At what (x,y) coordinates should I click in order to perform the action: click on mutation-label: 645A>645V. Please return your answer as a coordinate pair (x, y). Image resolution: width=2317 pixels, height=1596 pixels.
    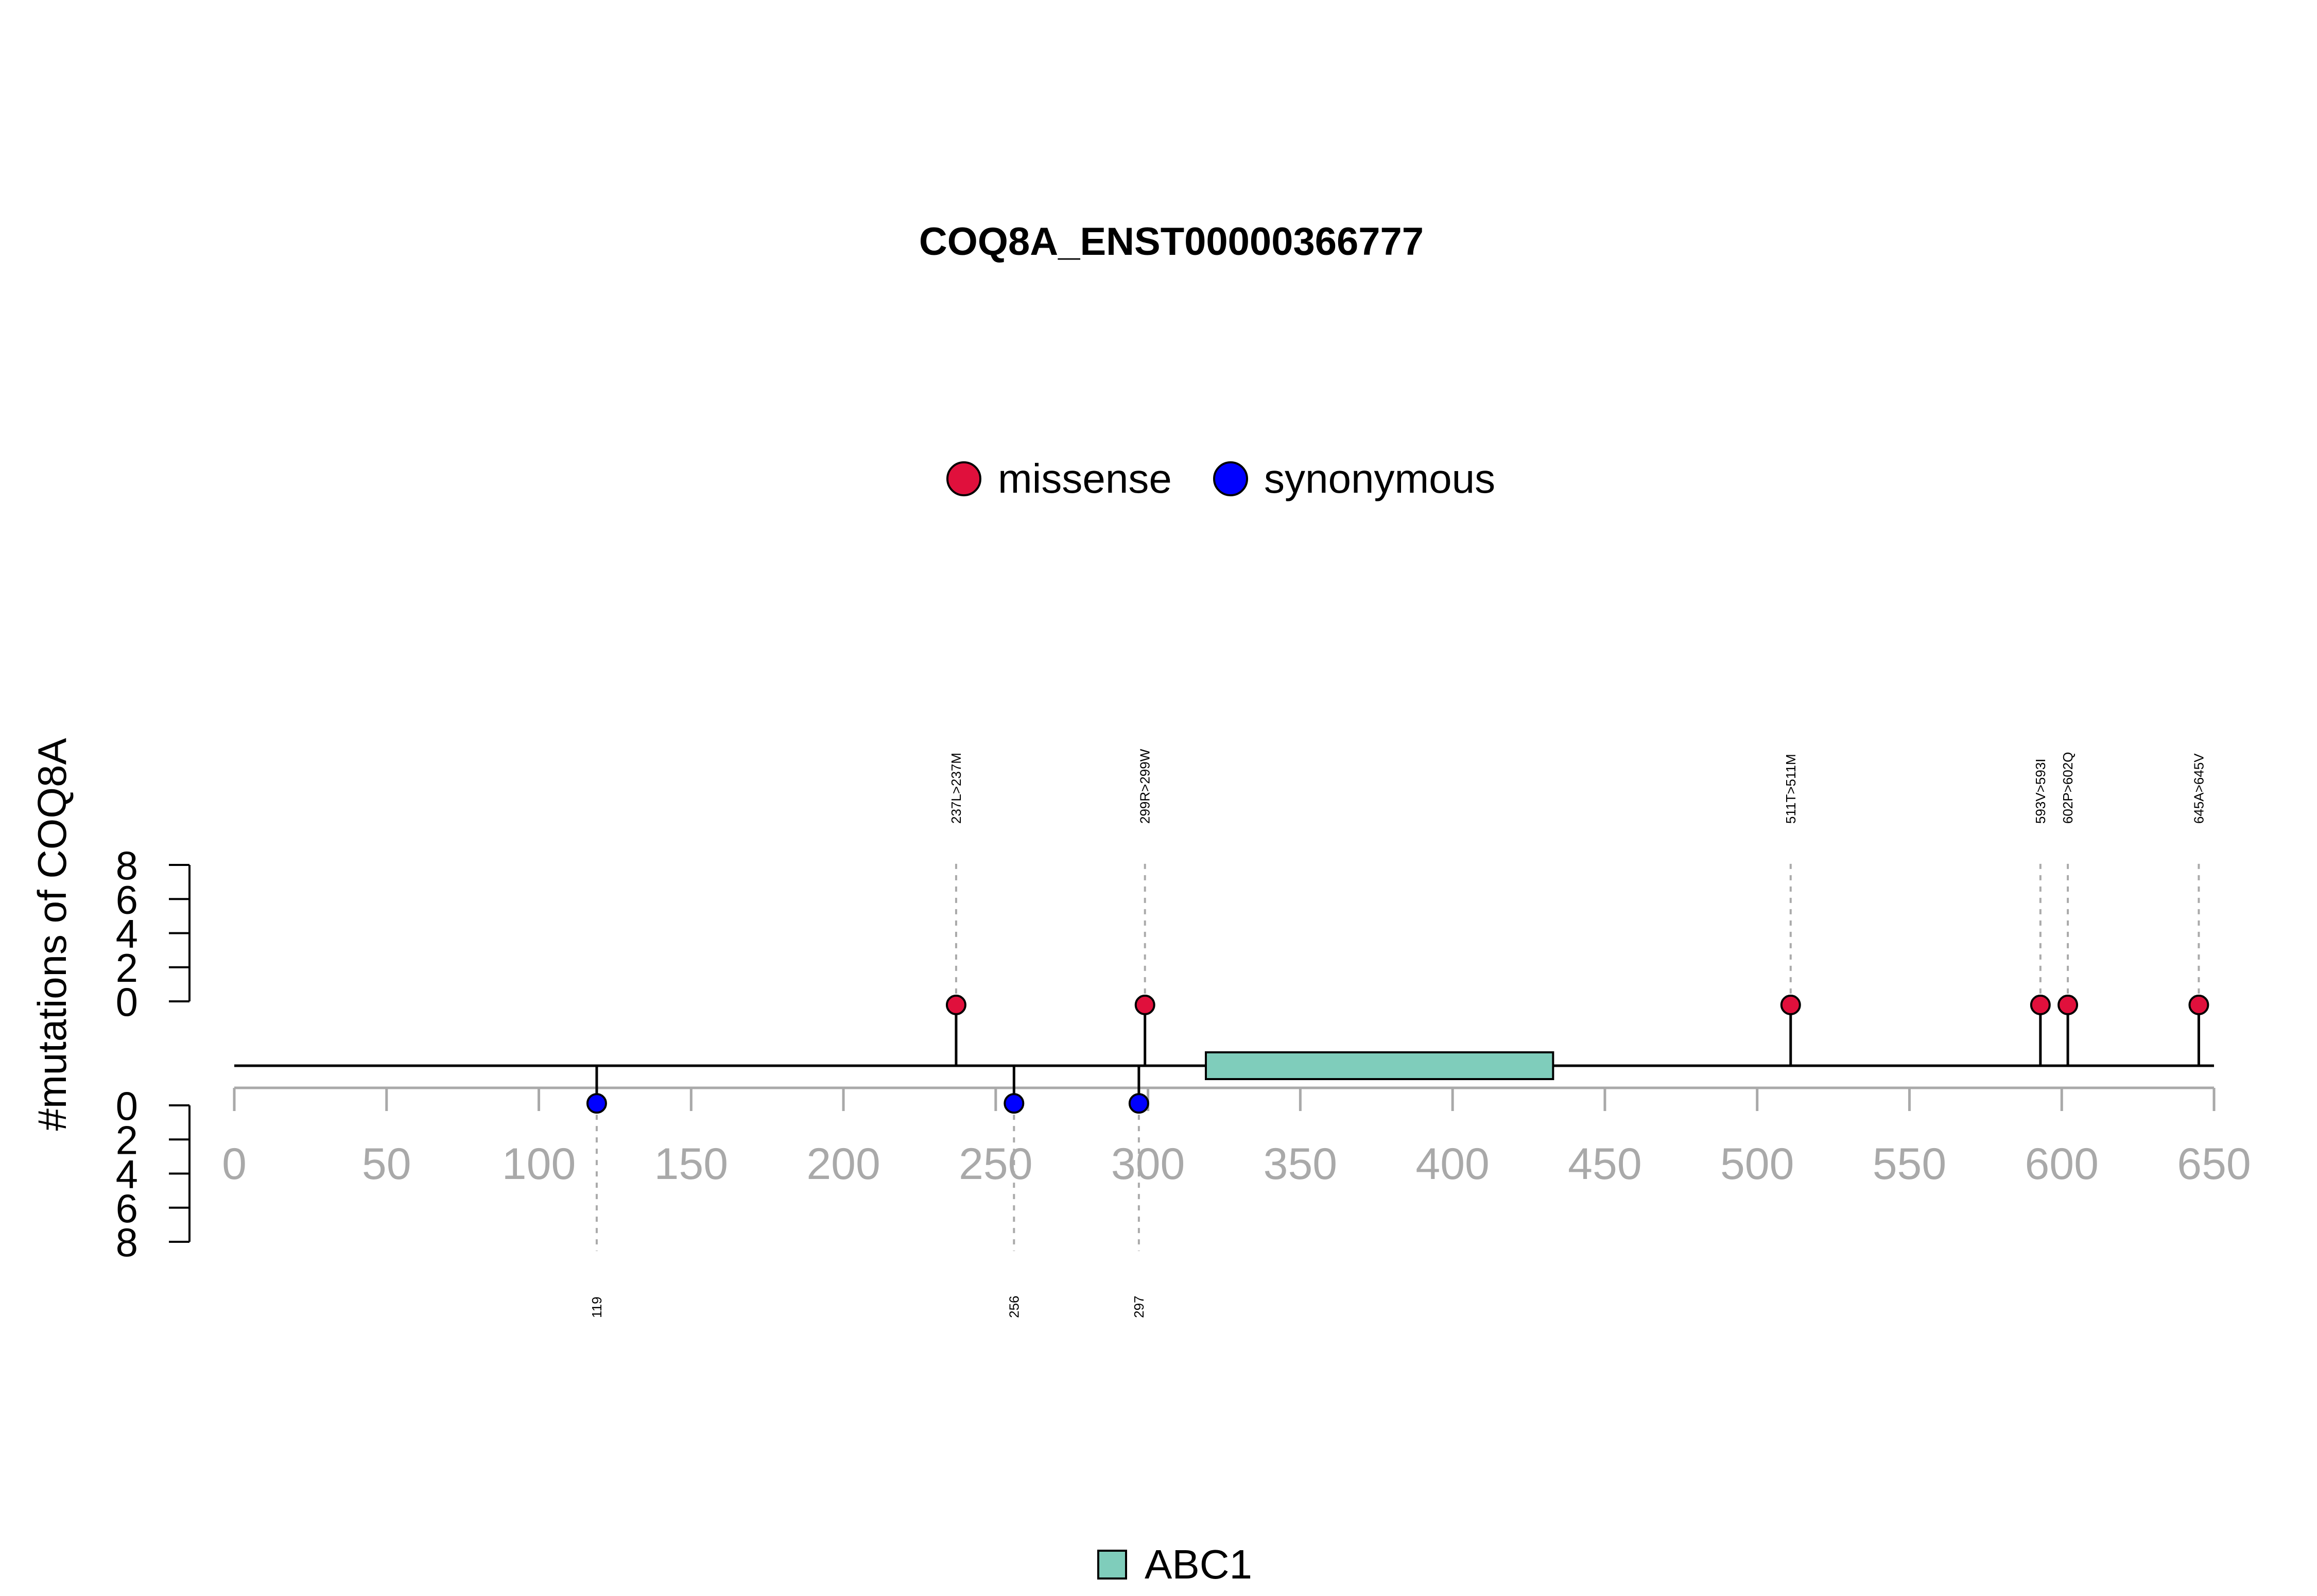
    Looking at the image, I should click on (2198, 789).